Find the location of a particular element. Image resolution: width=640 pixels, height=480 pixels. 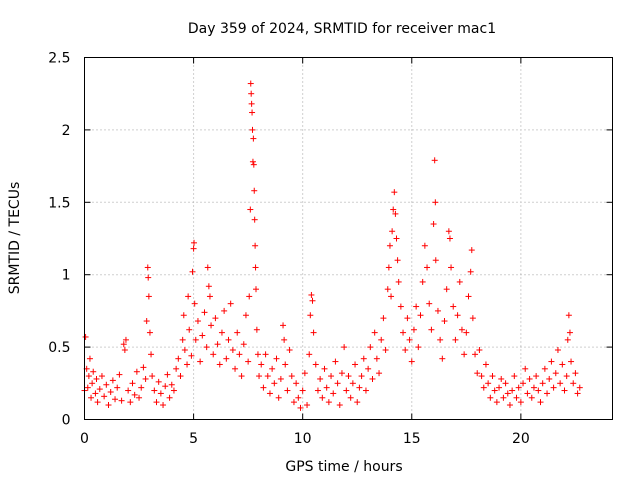

x-axis-label: GPS time / hours is located at coordinates (343, 467).